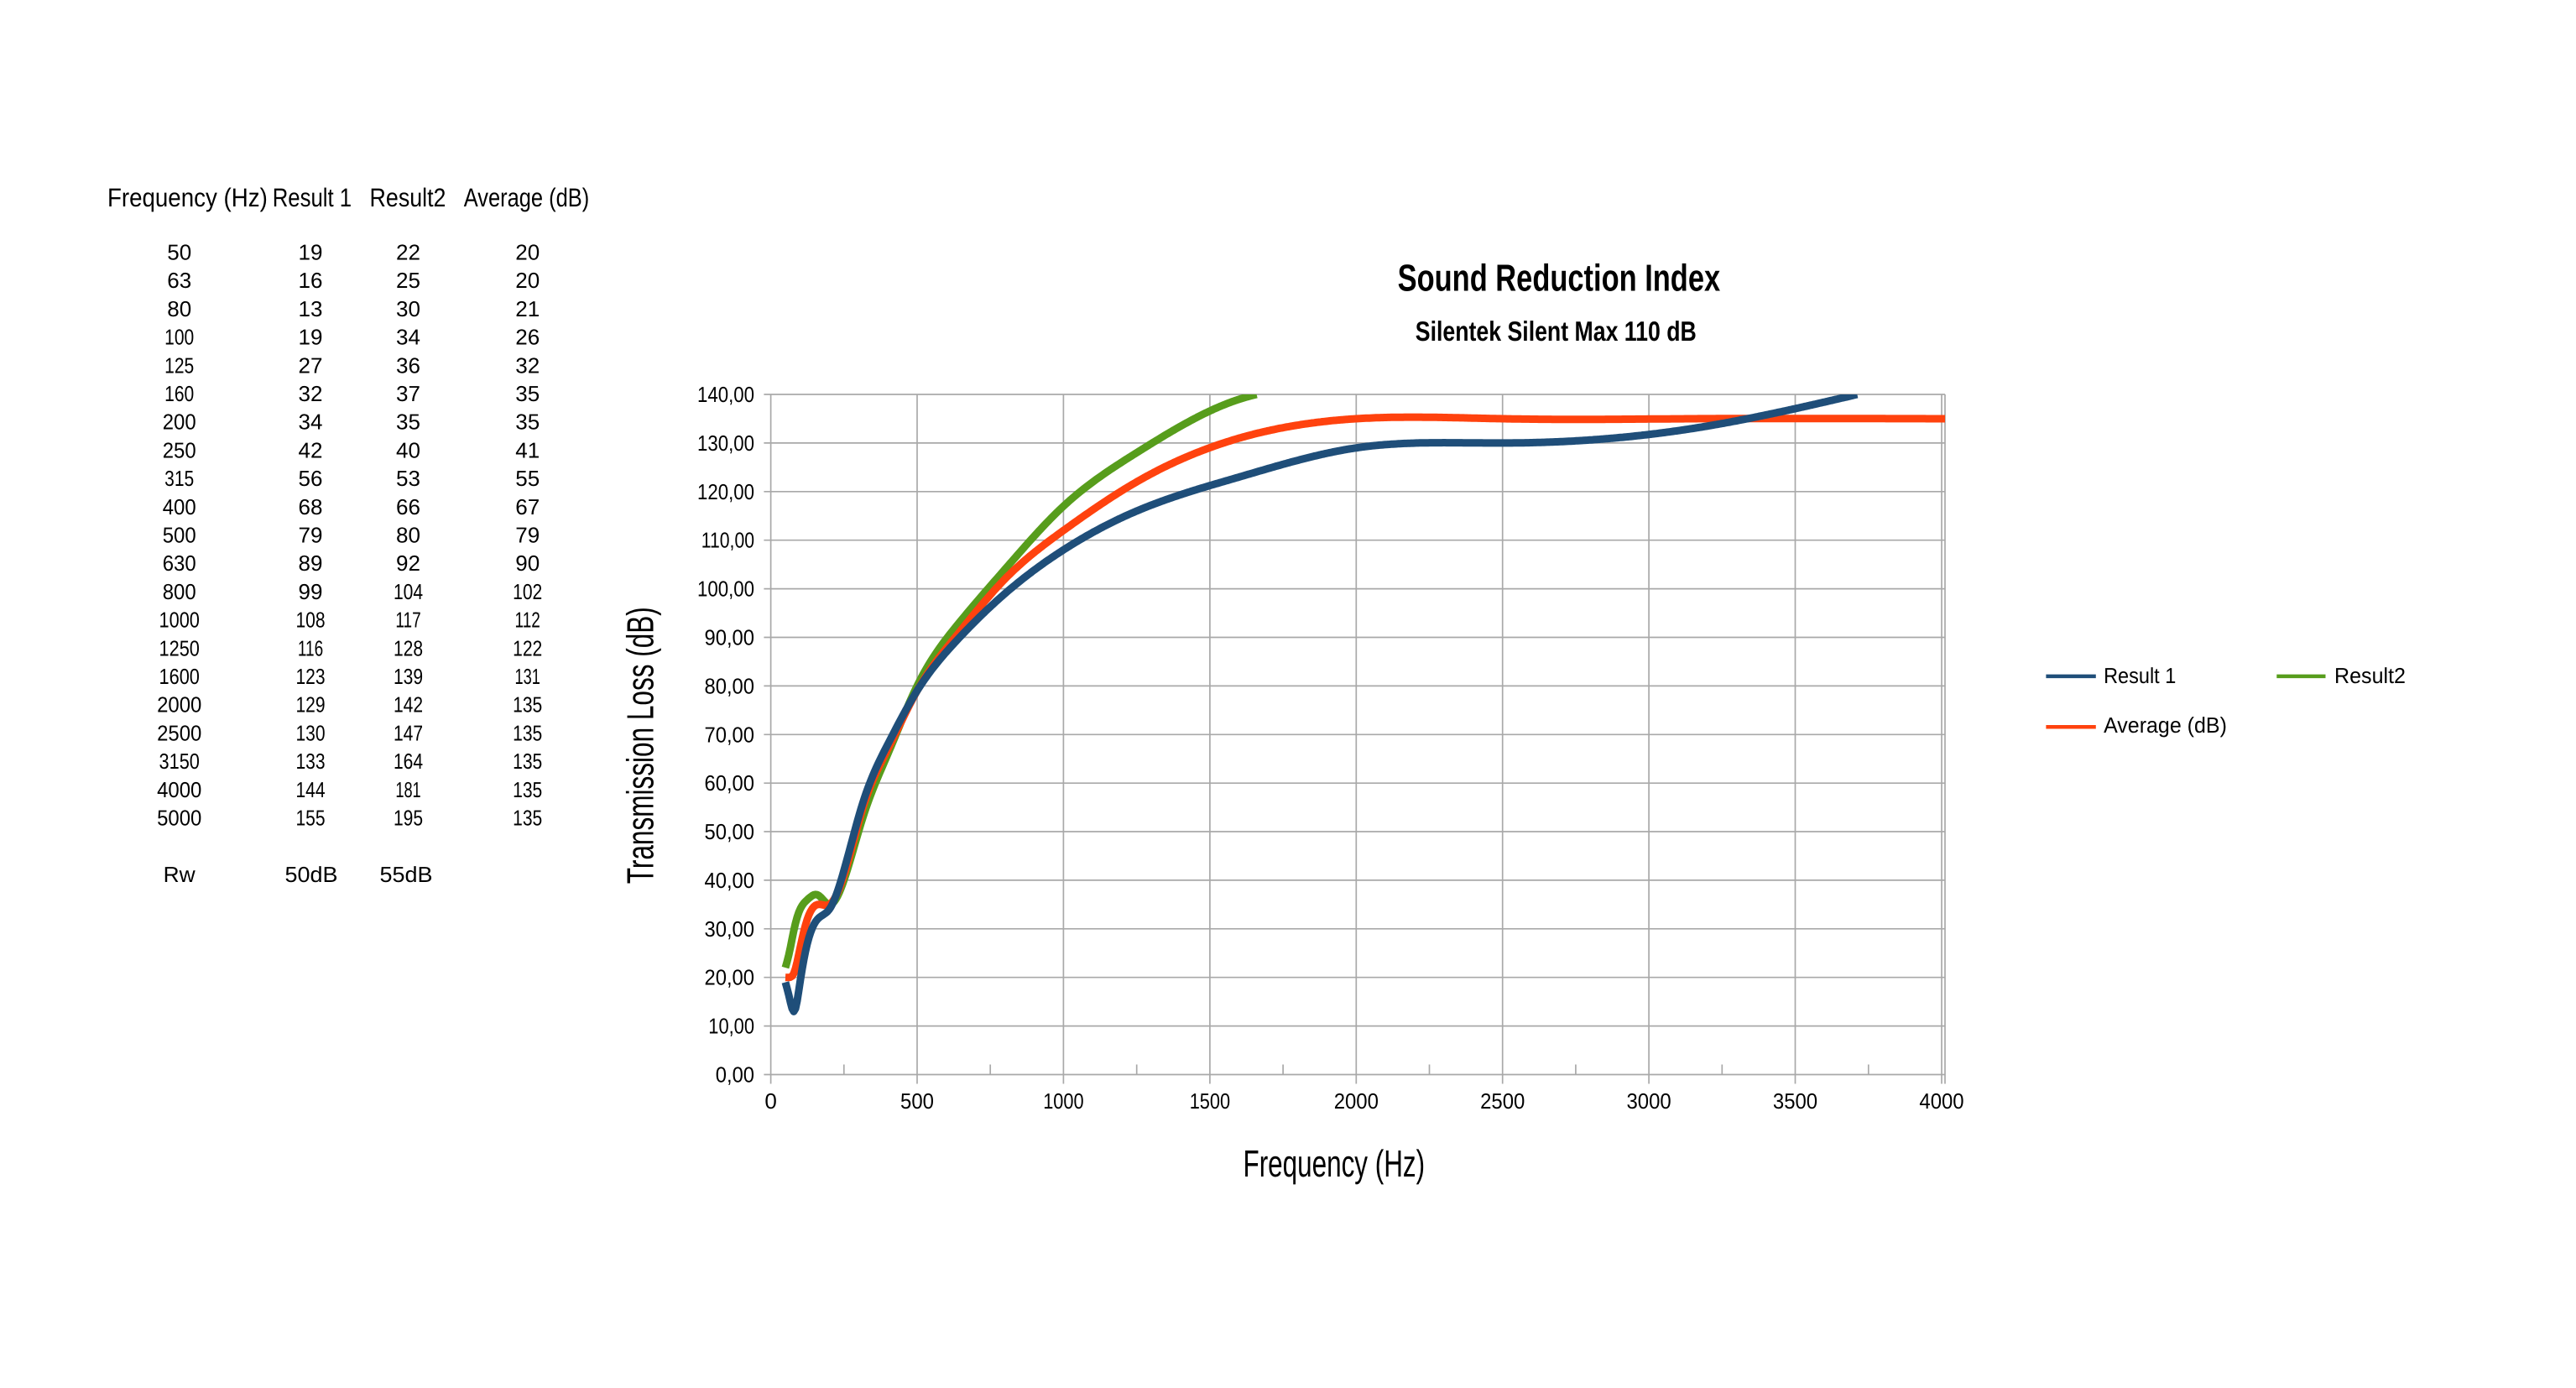  Describe the element at coordinates (311, 365) in the screenshot. I see `svg-text: 27` at that location.